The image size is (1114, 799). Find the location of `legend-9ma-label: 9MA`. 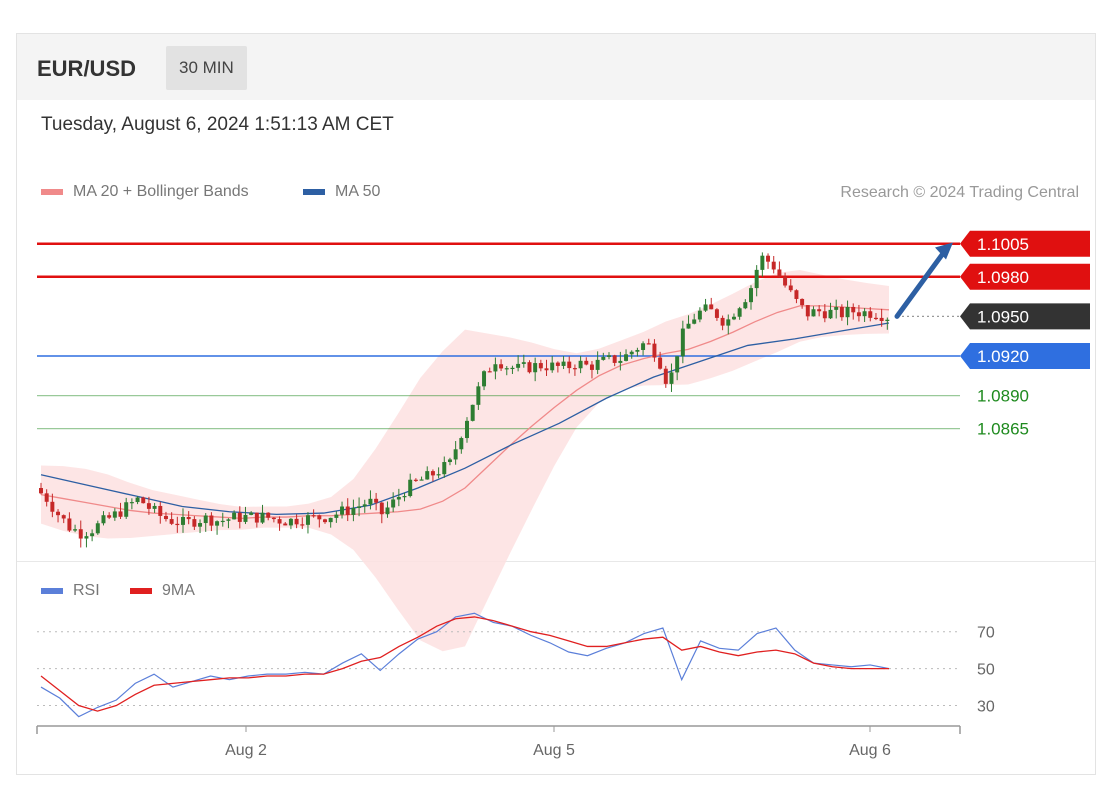

legend-9ma-label: 9MA is located at coordinates (178, 590).